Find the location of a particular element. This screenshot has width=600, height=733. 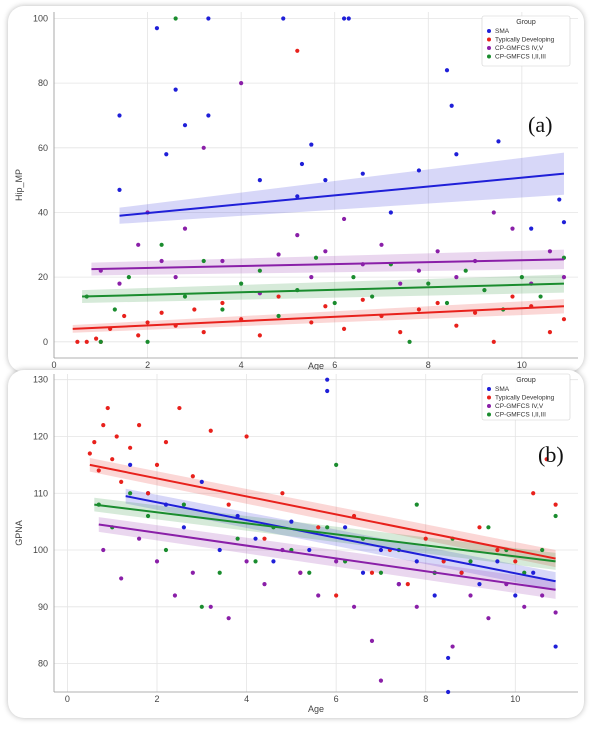

x-tick-label: 8 is located at coordinates (425, 699).